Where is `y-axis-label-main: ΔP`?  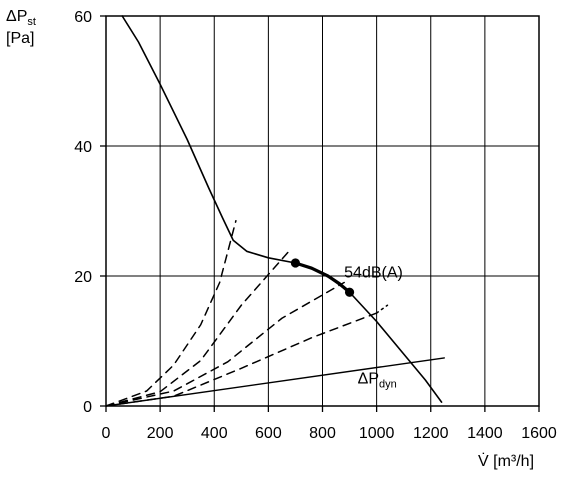
y-axis-label-main: ΔP is located at coordinates (16, 16).